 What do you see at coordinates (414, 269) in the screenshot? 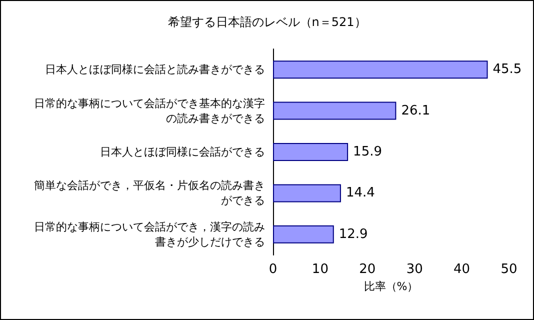
I see `x-tick-label: 30` at bounding box center [414, 269].